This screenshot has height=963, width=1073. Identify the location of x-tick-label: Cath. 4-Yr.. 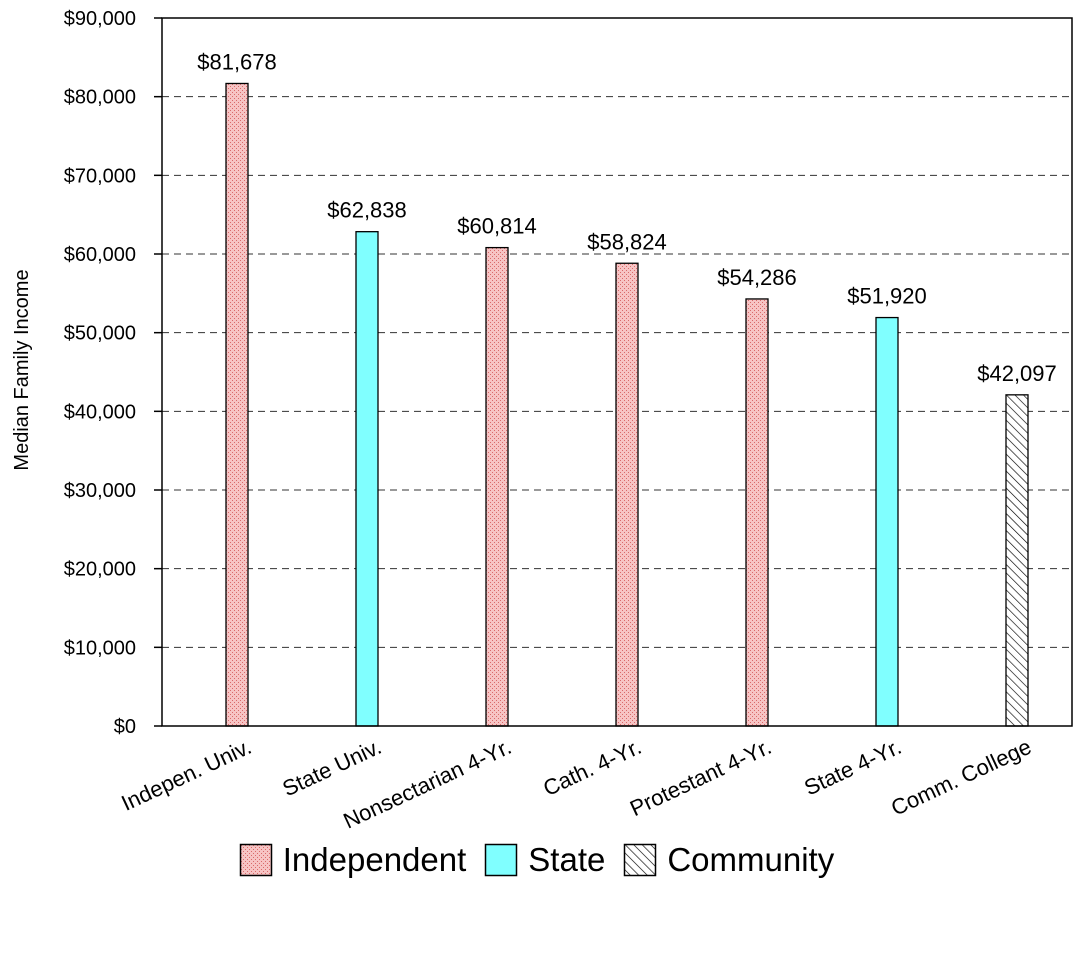
(592, 767).